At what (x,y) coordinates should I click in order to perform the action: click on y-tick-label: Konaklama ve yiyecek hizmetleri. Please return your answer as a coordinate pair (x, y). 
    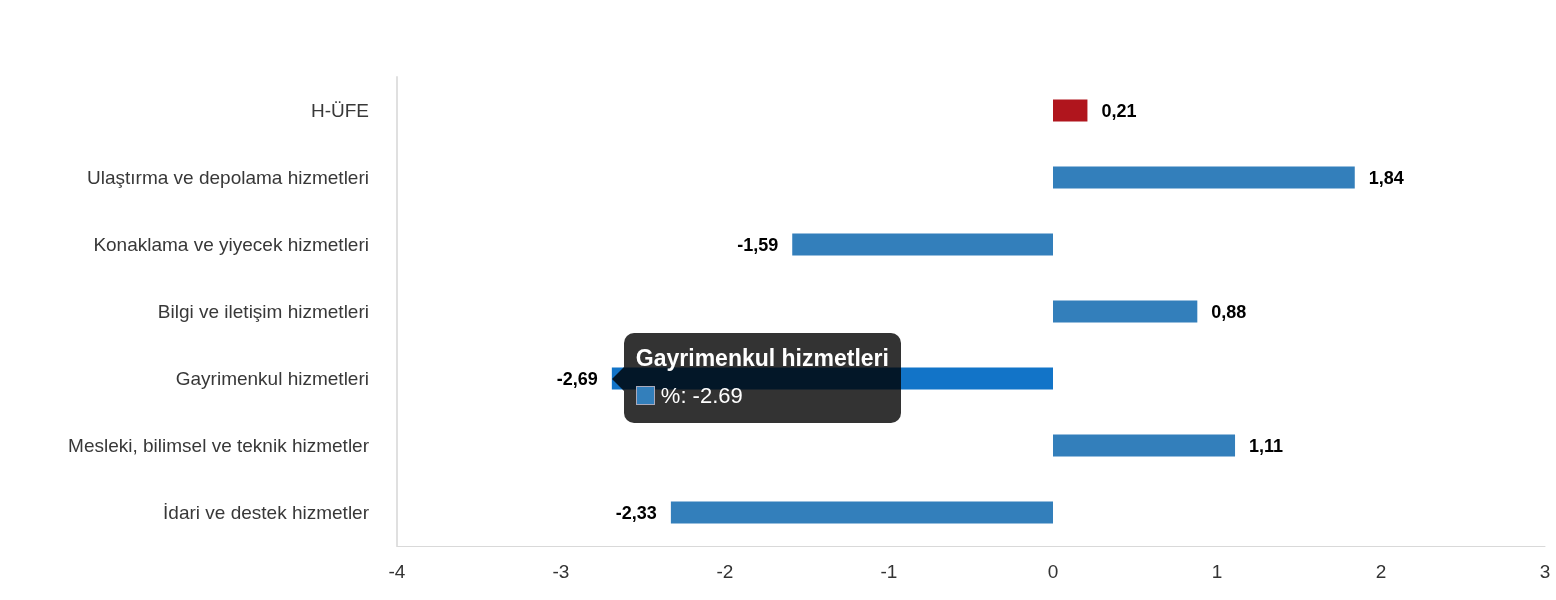
    Looking at the image, I should click on (231, 244).